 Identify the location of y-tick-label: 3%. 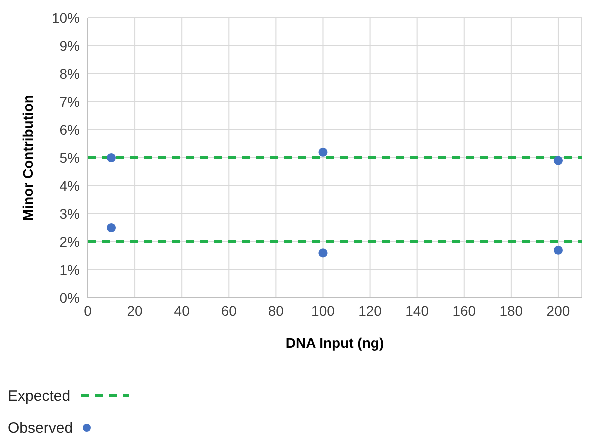
(70, 214).